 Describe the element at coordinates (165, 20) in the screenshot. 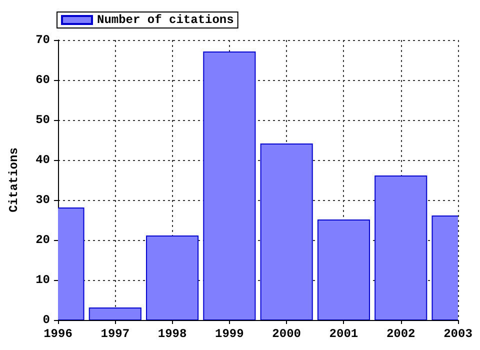

I see `legend-label: Number of citations` at that location.